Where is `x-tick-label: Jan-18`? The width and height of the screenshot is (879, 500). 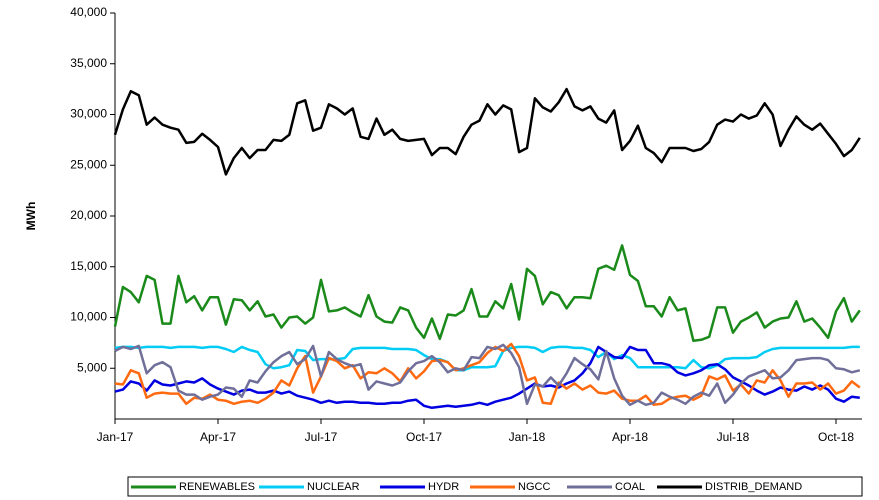 x-tick-label: Jan-18 is located at coordinates (527, 437).